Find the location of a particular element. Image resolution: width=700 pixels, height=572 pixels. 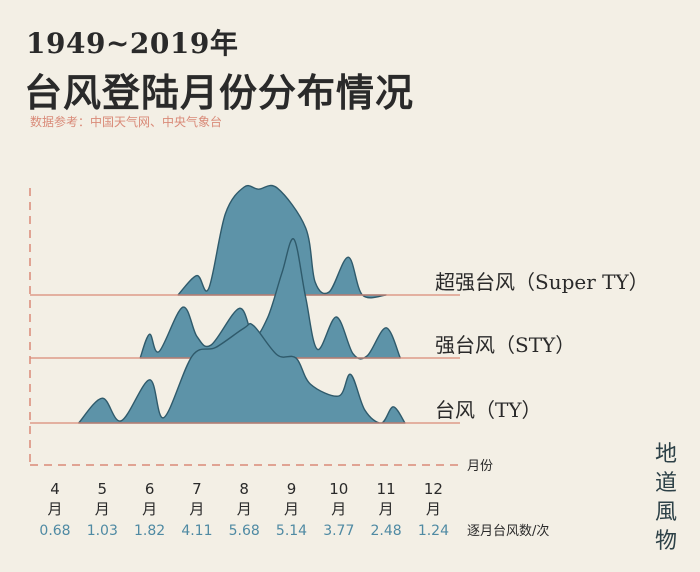

data-source: 数据参考：中国天气网、中央气象台 is located at coordinates (126, 122).